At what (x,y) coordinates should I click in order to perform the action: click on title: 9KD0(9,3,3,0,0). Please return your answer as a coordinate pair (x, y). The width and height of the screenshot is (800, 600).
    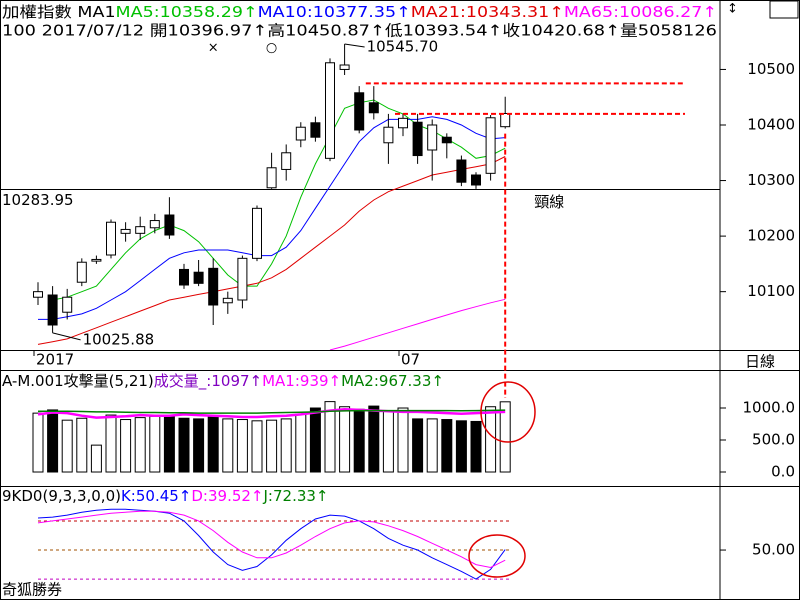
    Looking at the image, I should click on (61, 496).